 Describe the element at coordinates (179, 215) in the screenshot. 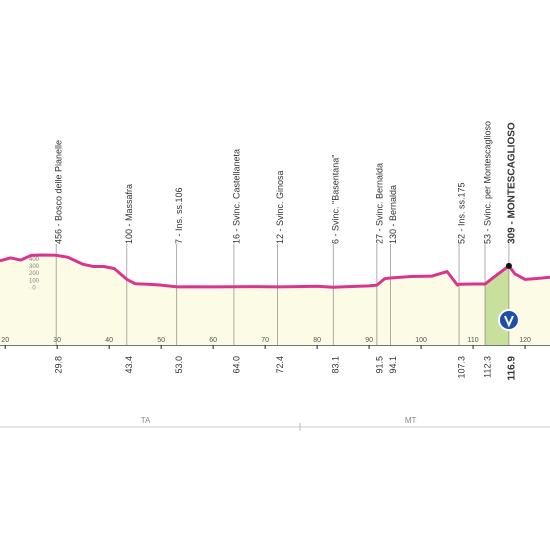

I see `waypoint-label: 7 - Ins. ss.106` at that location.